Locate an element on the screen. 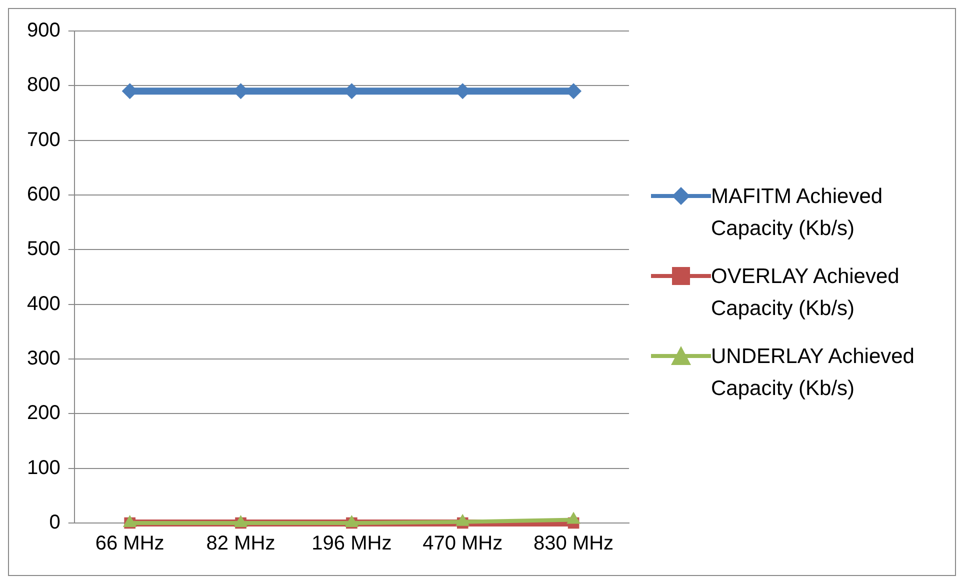  x-tick-label: 830 MHz is located at coordinates (574, 543).